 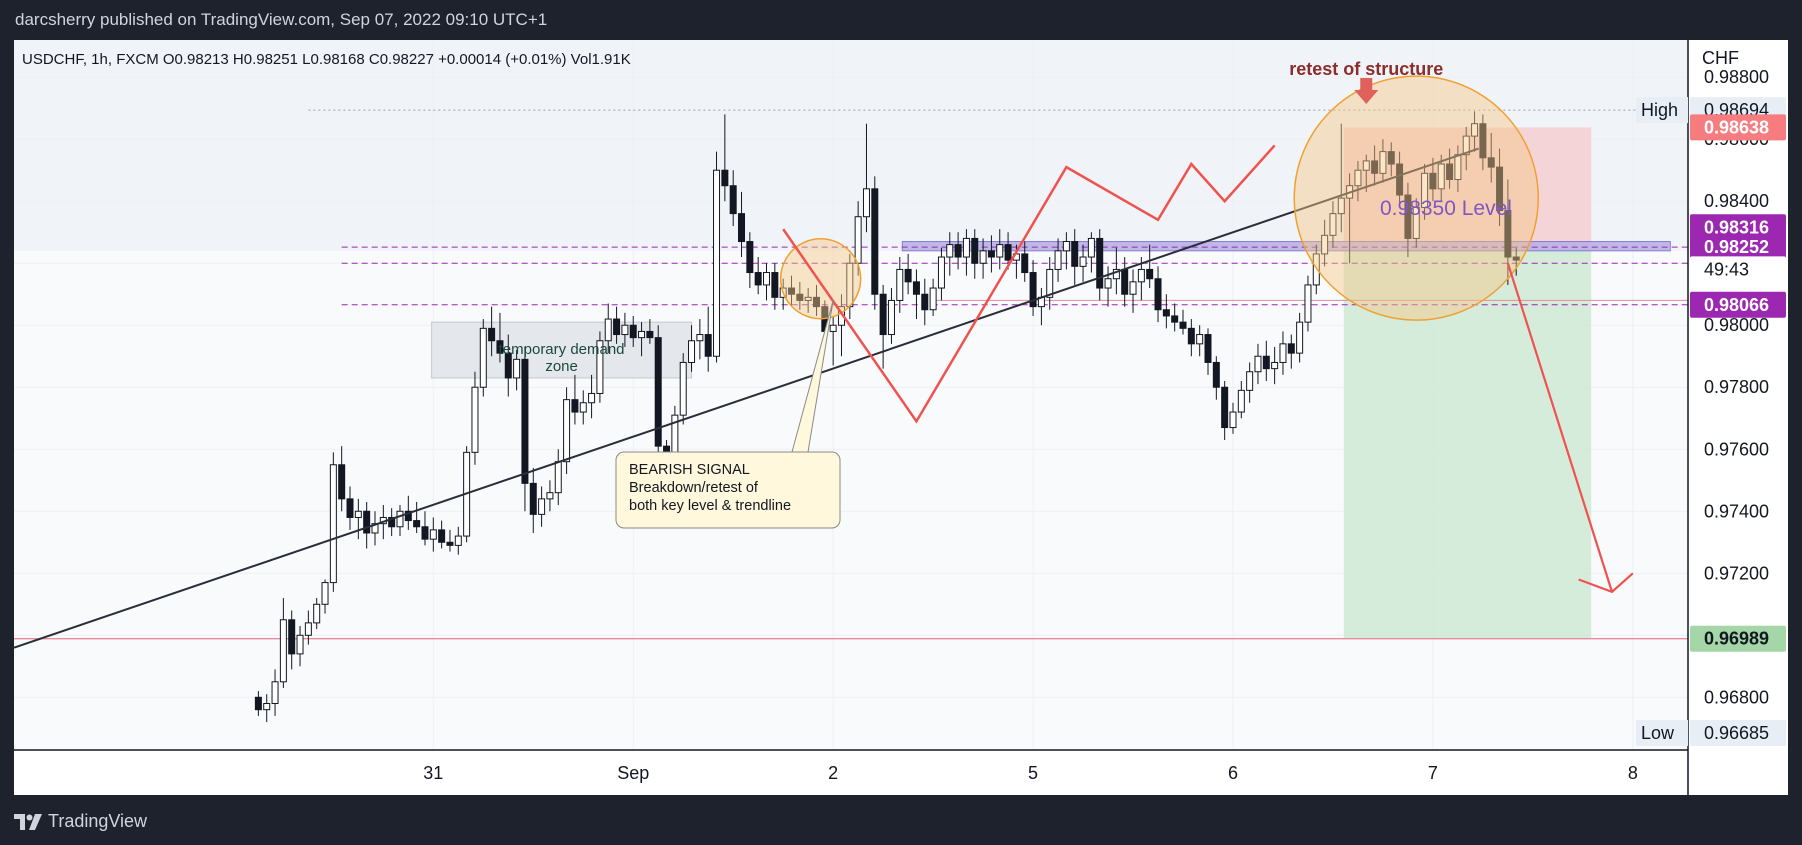 What do you see at coordinates (1366, 69) in the screenshot?
I see `retest-label: retest of structure` at bounding box center [1366, 69].